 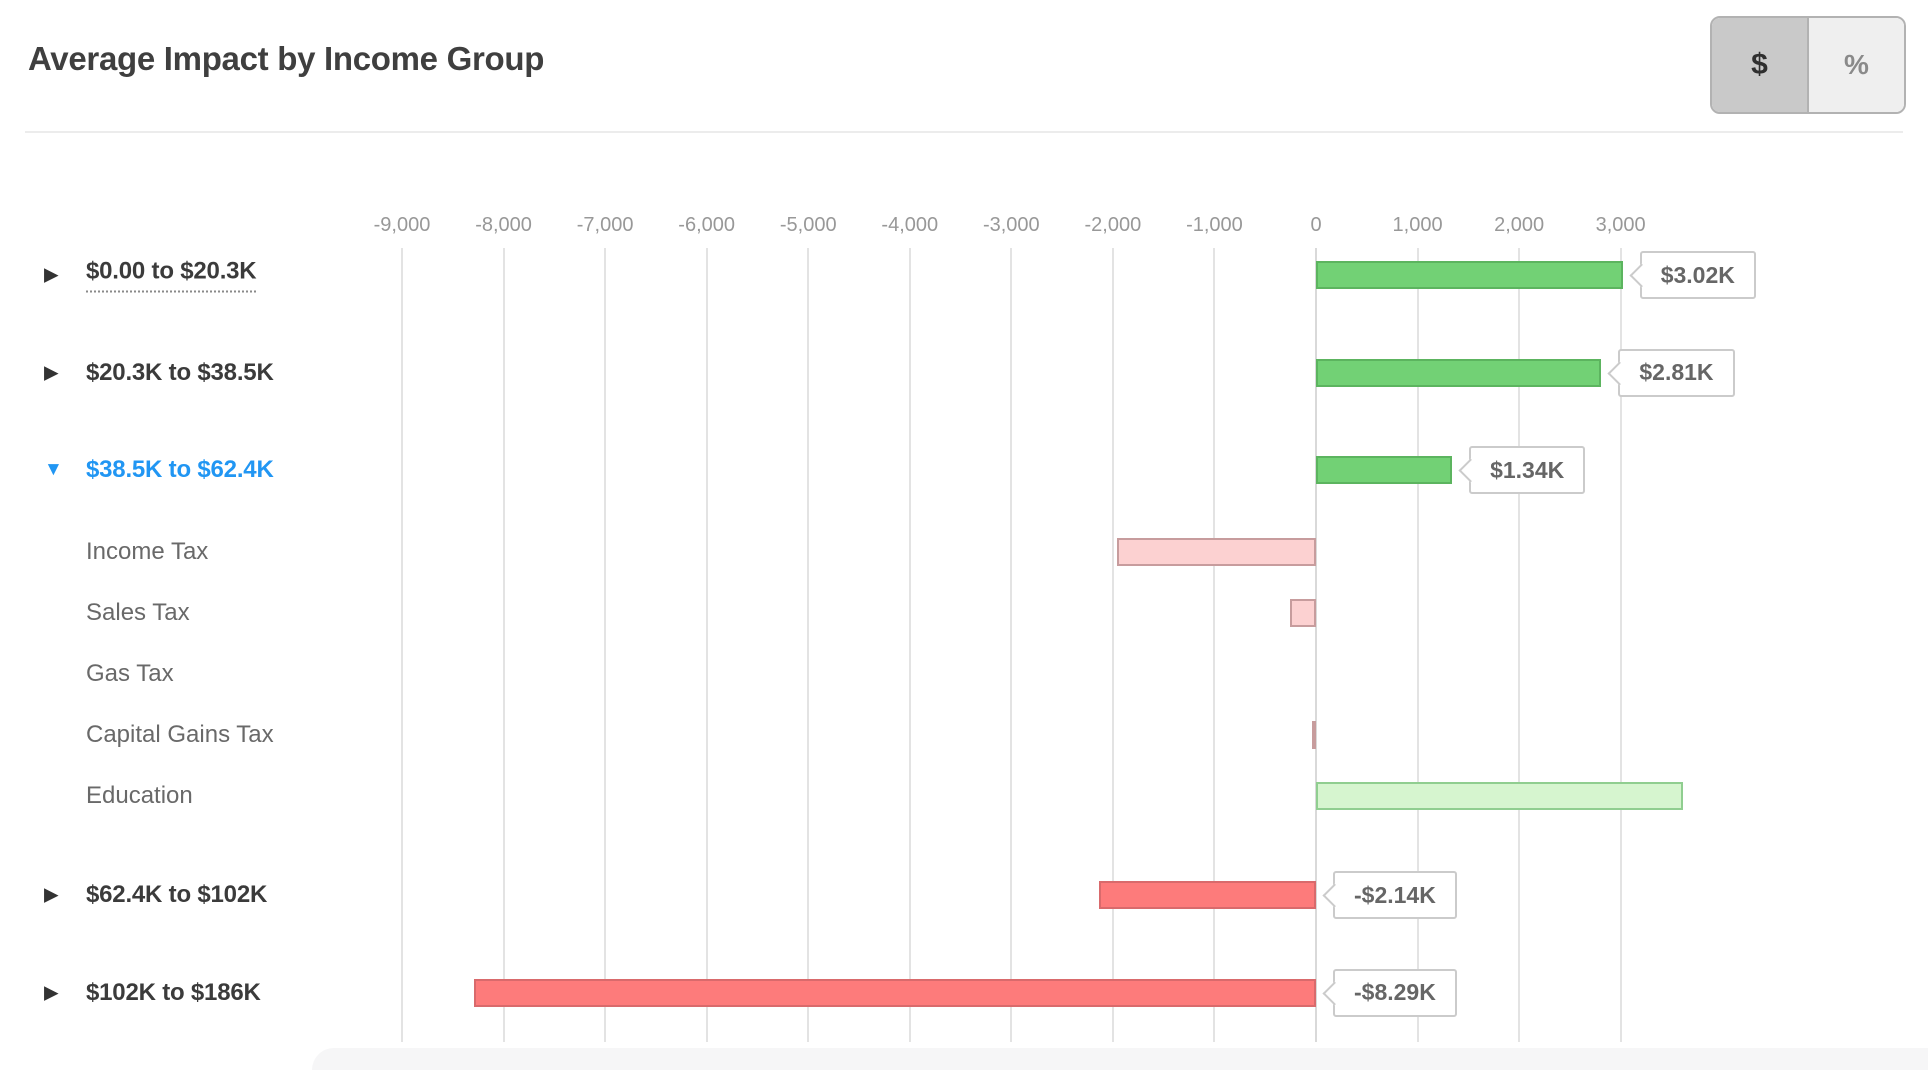 What do you see at coordinates (1316, 645) in the screenshot?
I see `zero-gridline` at bounding box center [1316, 645].